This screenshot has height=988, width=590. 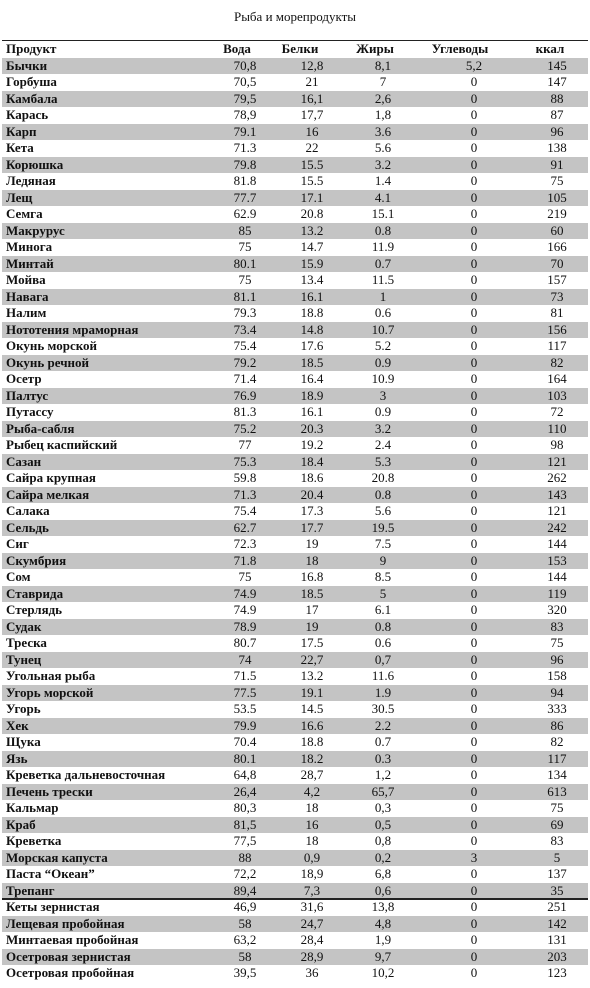 I want to click on product-name: Трепанг, so click(x=30, y=890).